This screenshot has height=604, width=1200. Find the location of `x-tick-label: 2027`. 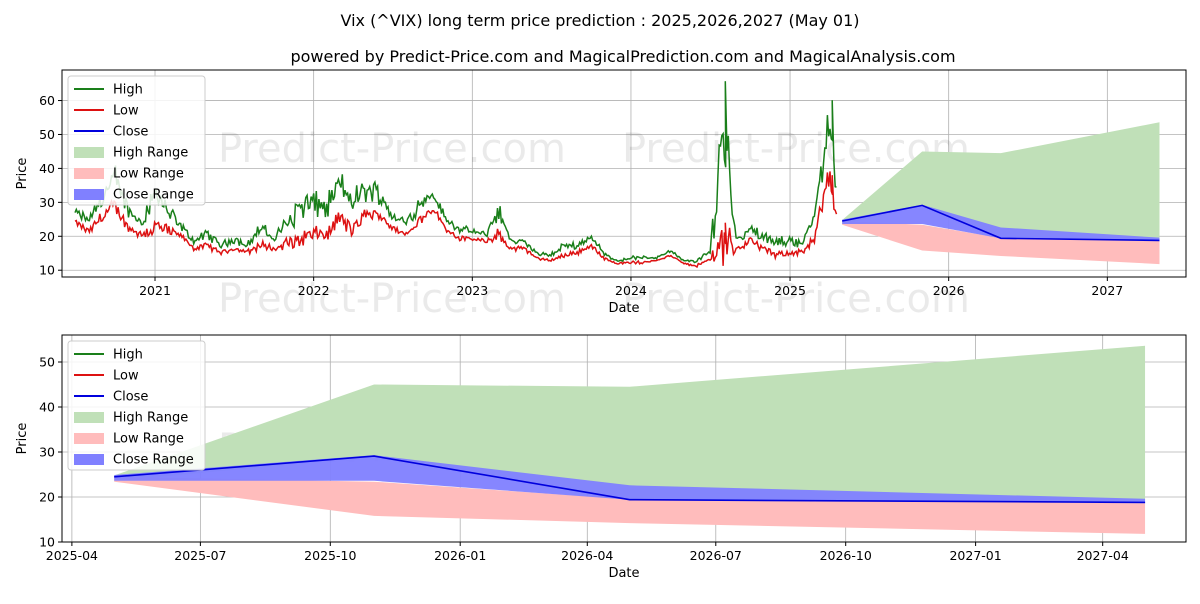

x-tick-label: 2027 is located at coordinates (1107, 290).